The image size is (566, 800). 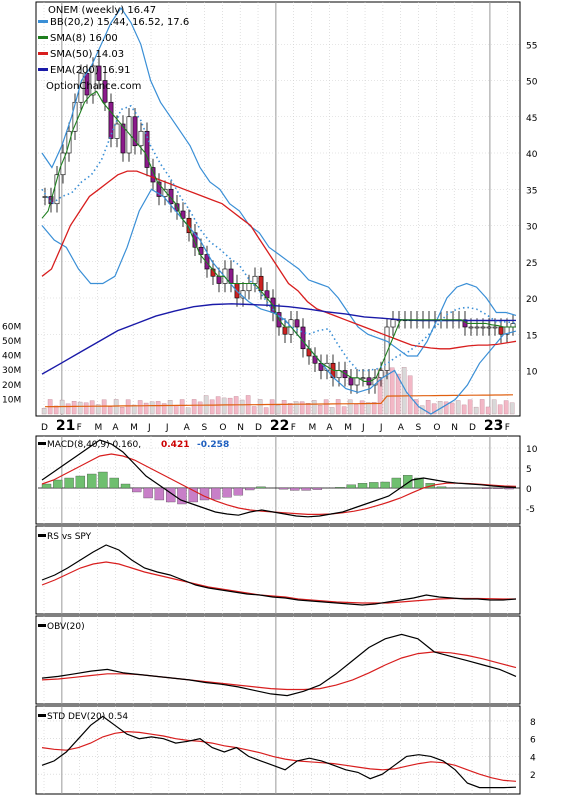 What do you see at coordinates (531, 119) in the screenshot?
I see `y-tick-label: 45` at bounding box center [531, 119].